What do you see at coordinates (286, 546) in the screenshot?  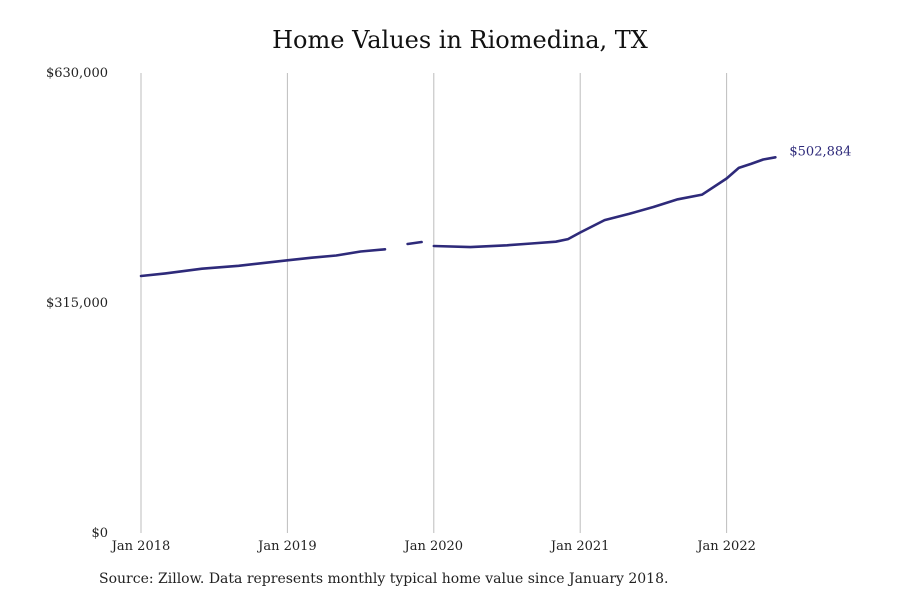 I see `x-tick-label: Jan 2019` at bounding box center [286, 546].